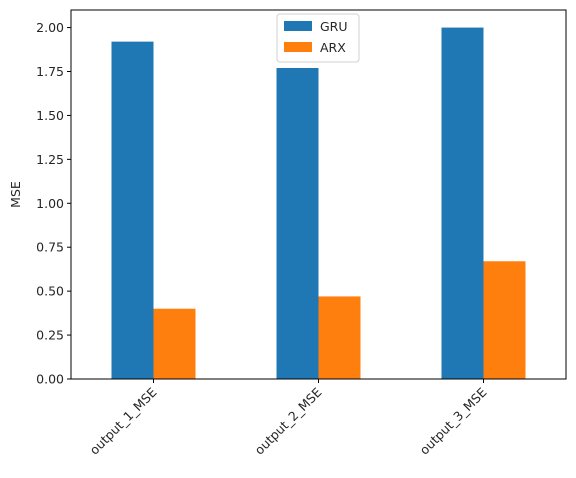 The image size is (576, 478). Describe the element at coordinates (333, 47) in the screenshot. I see `legend-label-arx: ARX` at that location.